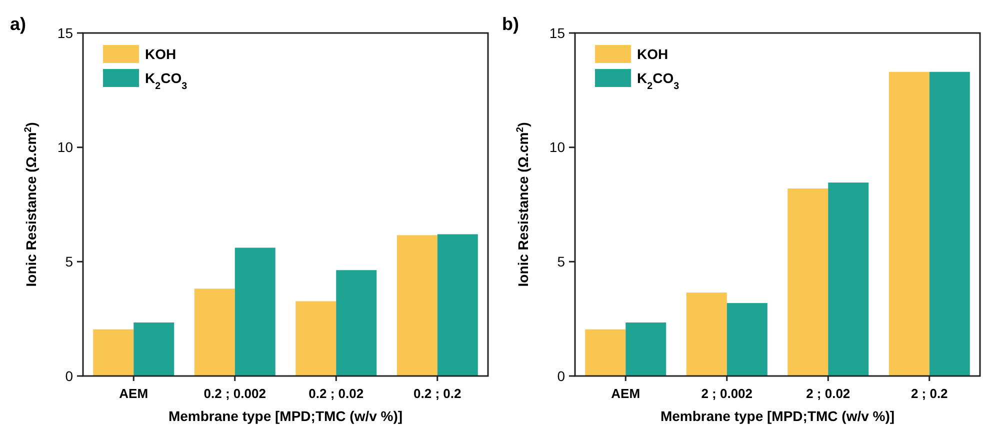 The width and height of the screenshot is (983, 431). Describe the element at coordinates (18, 24) in the screenshot. I see `chart-title: a)` at that location.